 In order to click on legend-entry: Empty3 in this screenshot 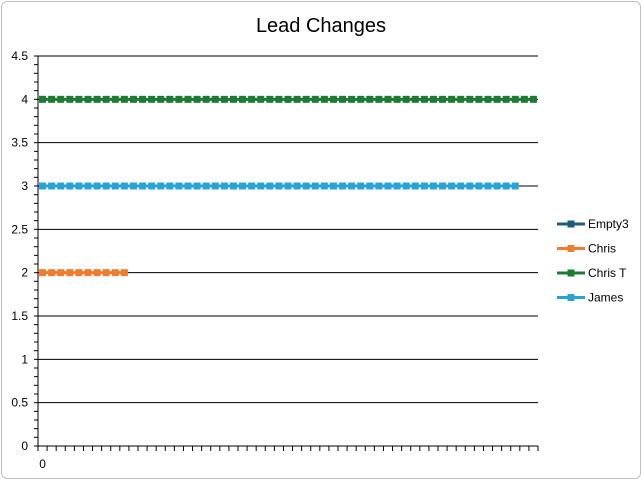, I will do `click(593, 224)`.